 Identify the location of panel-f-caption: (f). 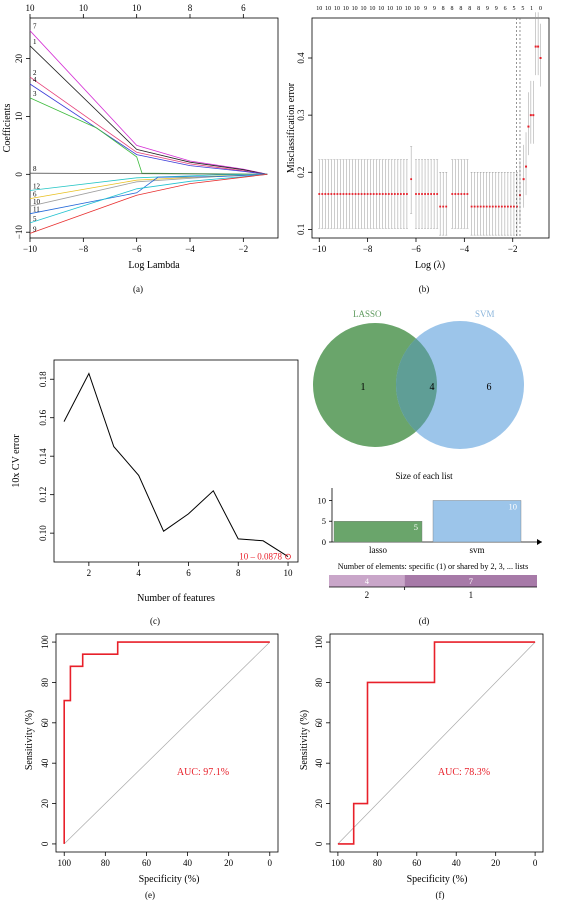
(440, 895).